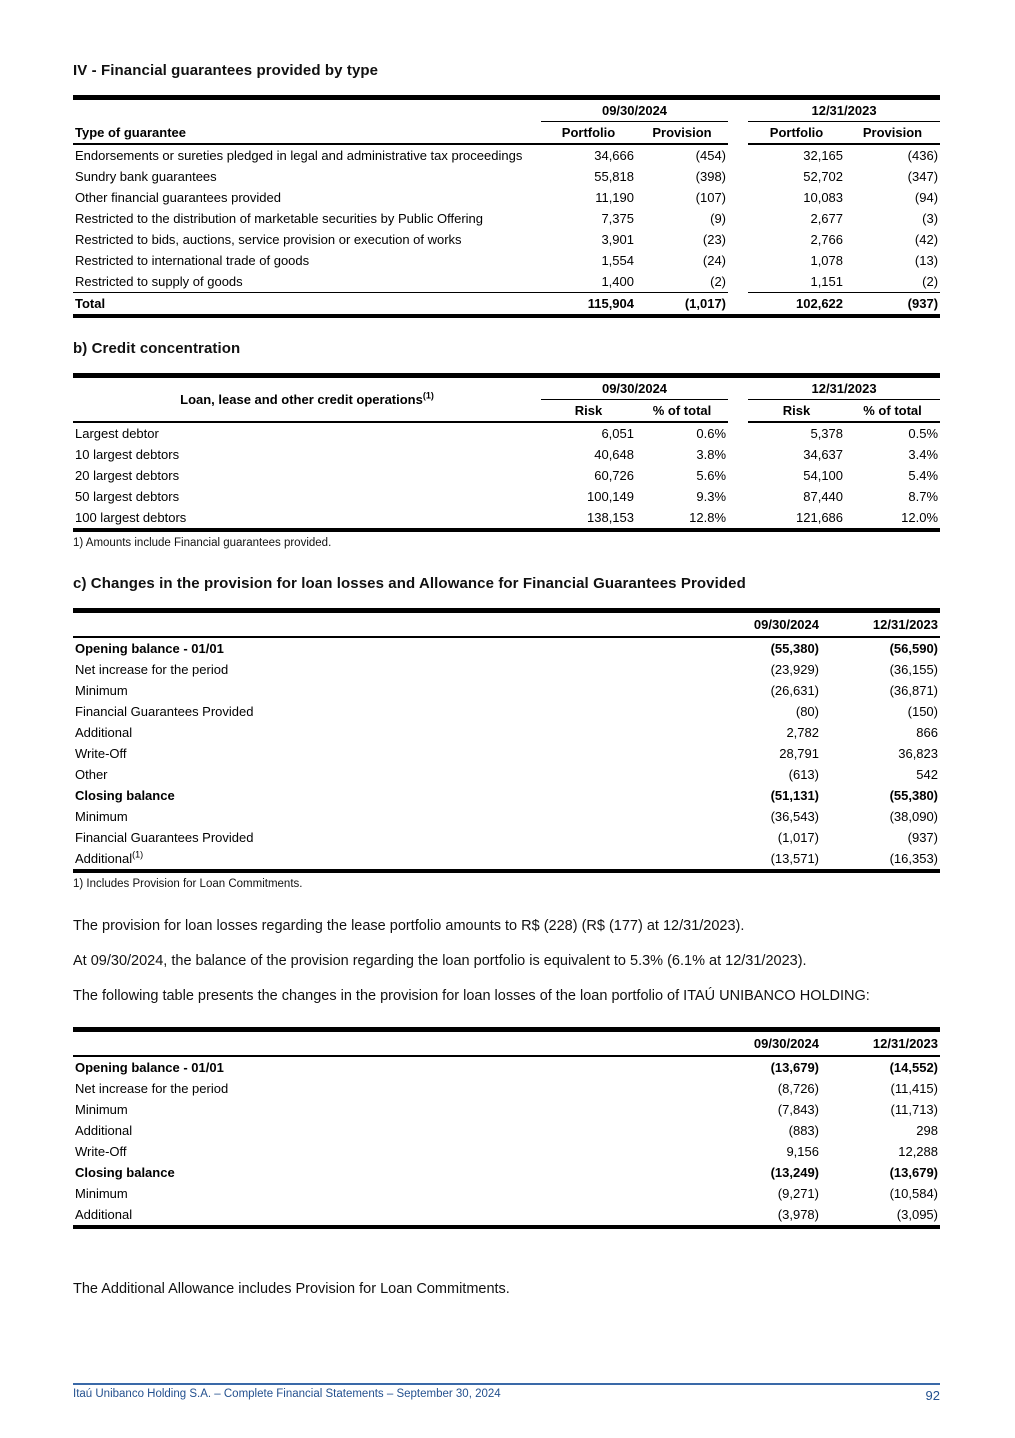 Image resolution: width=1015 pixels, height=1438 pixels. I want to click on cell-value: 115,904, so click(610, 303).